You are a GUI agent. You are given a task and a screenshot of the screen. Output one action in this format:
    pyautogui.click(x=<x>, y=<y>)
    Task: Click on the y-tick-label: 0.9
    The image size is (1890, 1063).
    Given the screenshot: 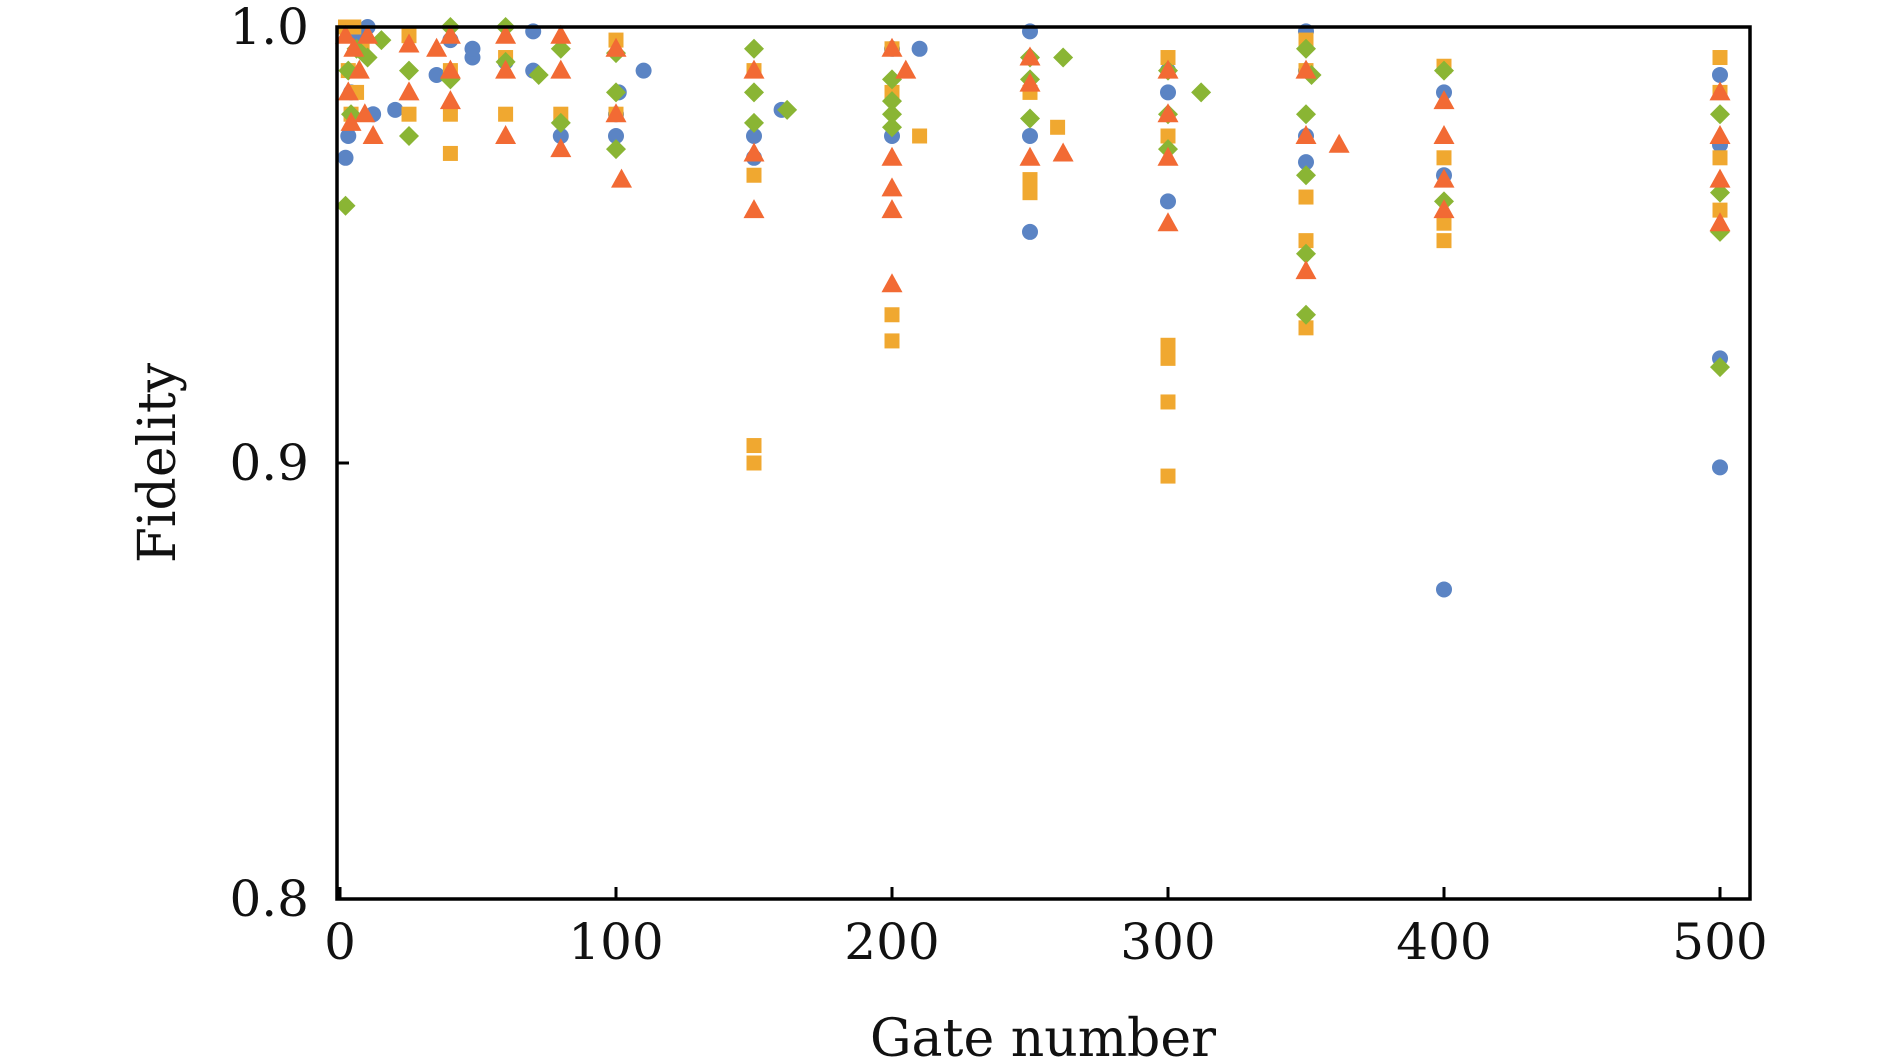 What is the action you would take?
    pyautogui.click(x=269, y=463)
    